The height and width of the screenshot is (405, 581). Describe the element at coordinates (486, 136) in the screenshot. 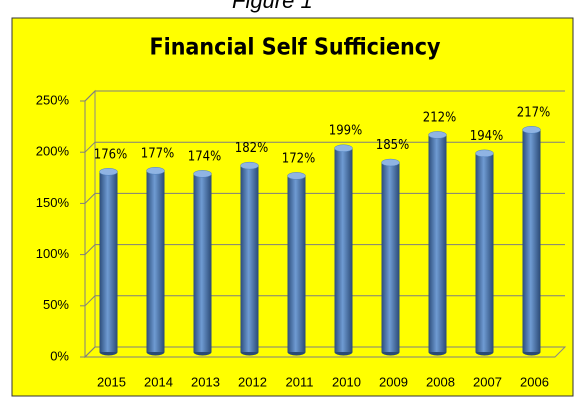

I see `value-label: 194%` at that location.